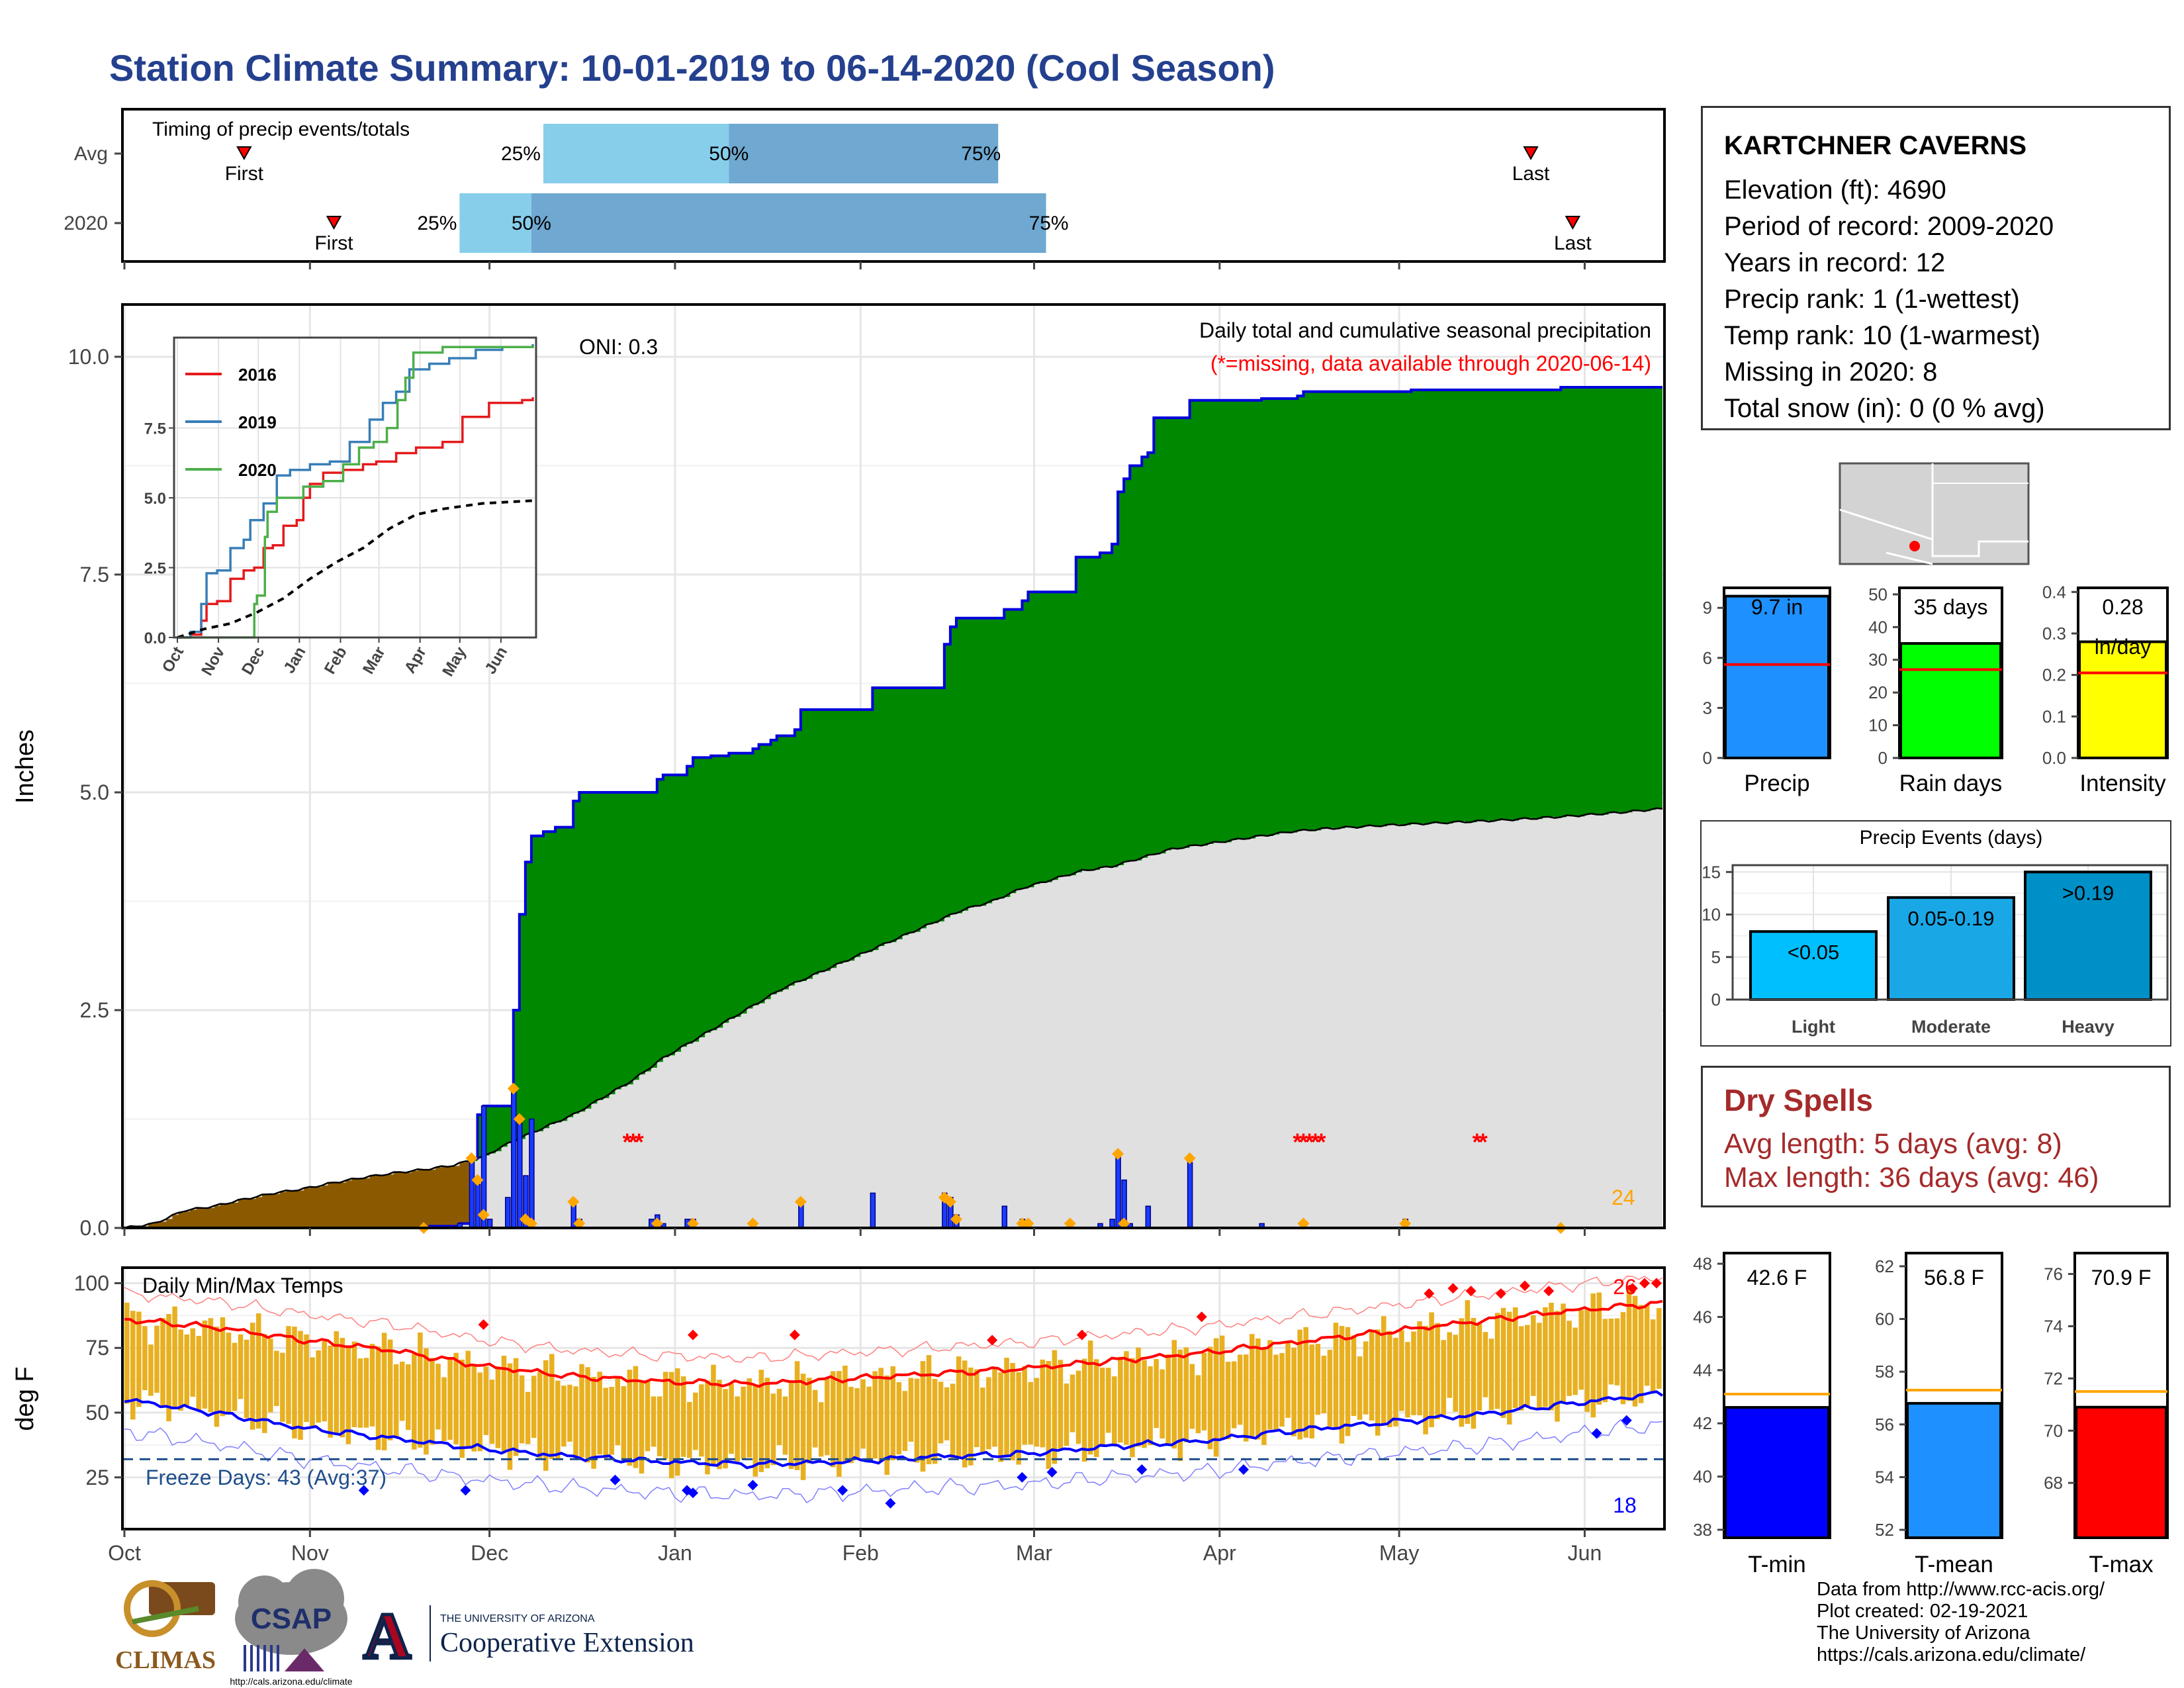  Describe the element at coordinates (1777, 1277) in the screenshot. I see `temp-stat-value-label: 42.6 F` at that location.